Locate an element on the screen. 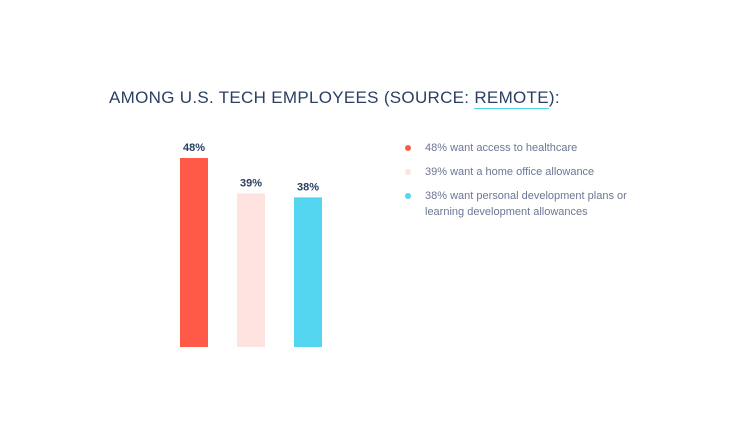  bar-value-label-development: 38% is located at coordinates (308, 187).